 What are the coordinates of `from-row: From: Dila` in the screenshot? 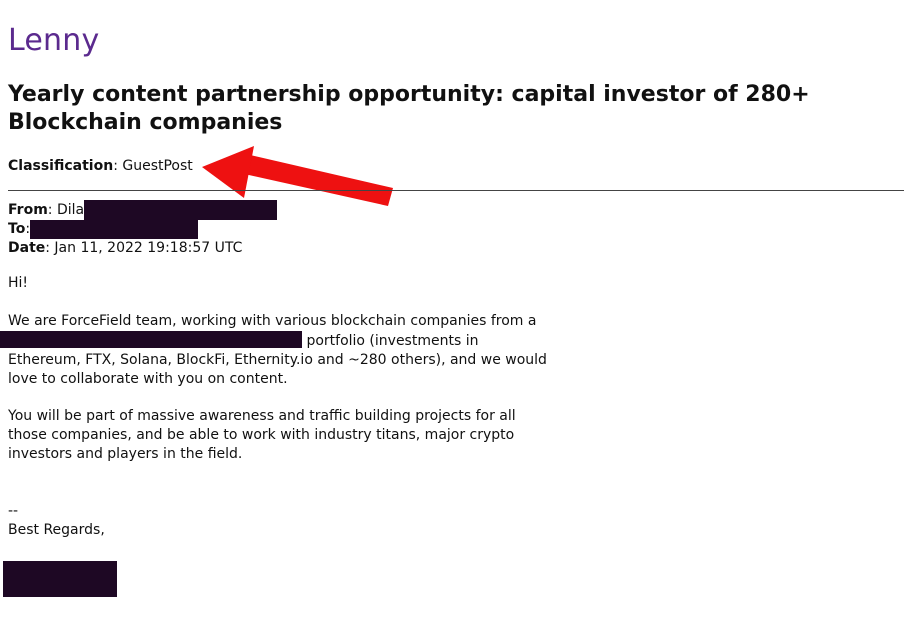 It's located at (143, 210).